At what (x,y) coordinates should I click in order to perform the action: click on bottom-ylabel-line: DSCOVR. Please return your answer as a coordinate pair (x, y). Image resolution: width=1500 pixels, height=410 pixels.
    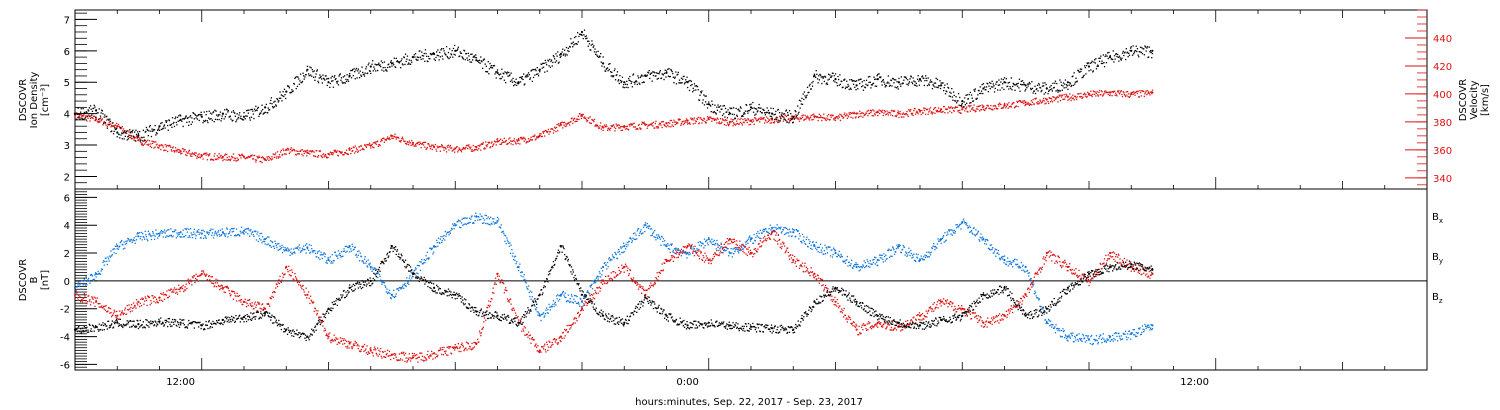
    Looking at the image, I should click on (23, 280).